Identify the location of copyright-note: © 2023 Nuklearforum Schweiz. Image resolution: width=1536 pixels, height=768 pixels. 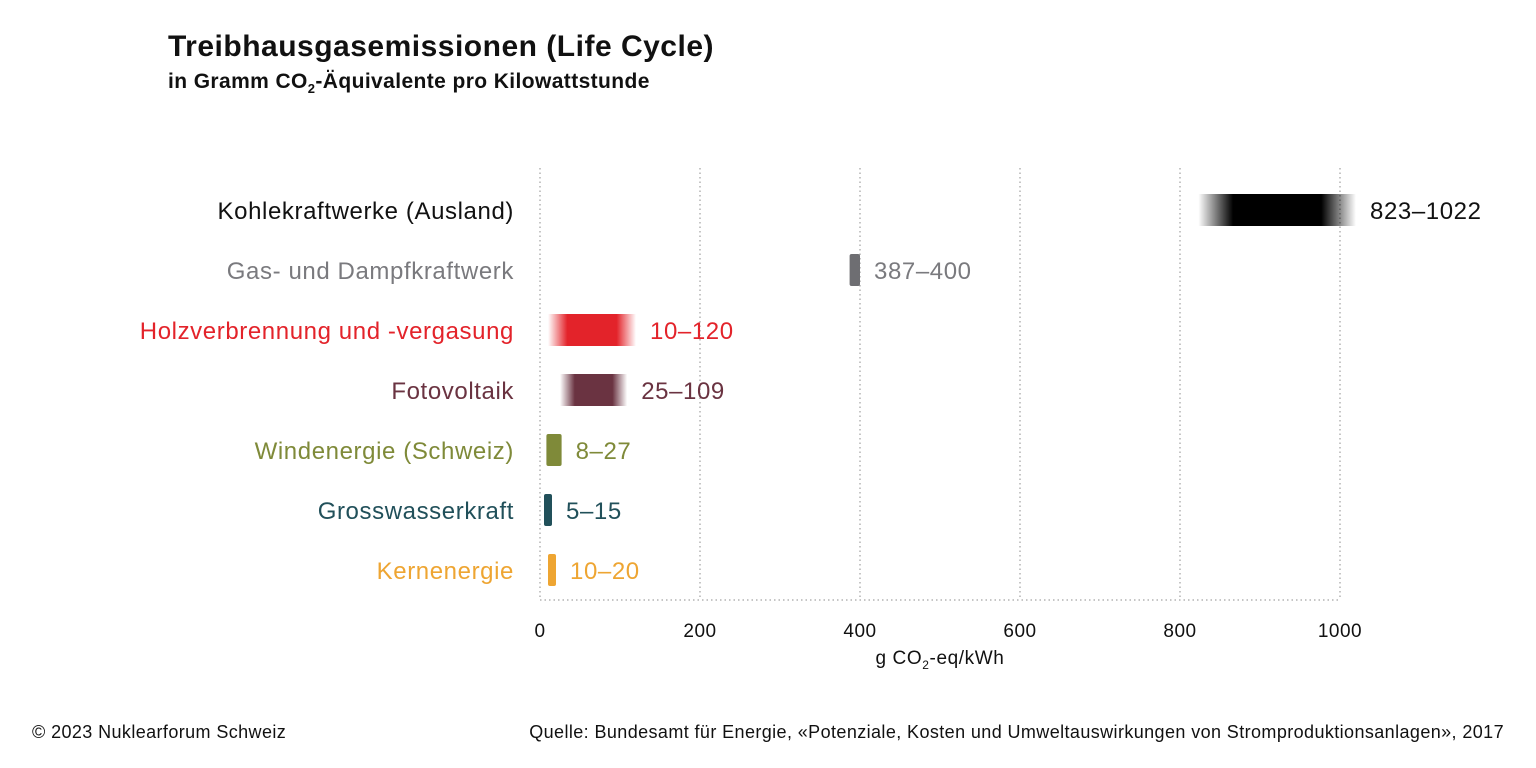
(159, 732).